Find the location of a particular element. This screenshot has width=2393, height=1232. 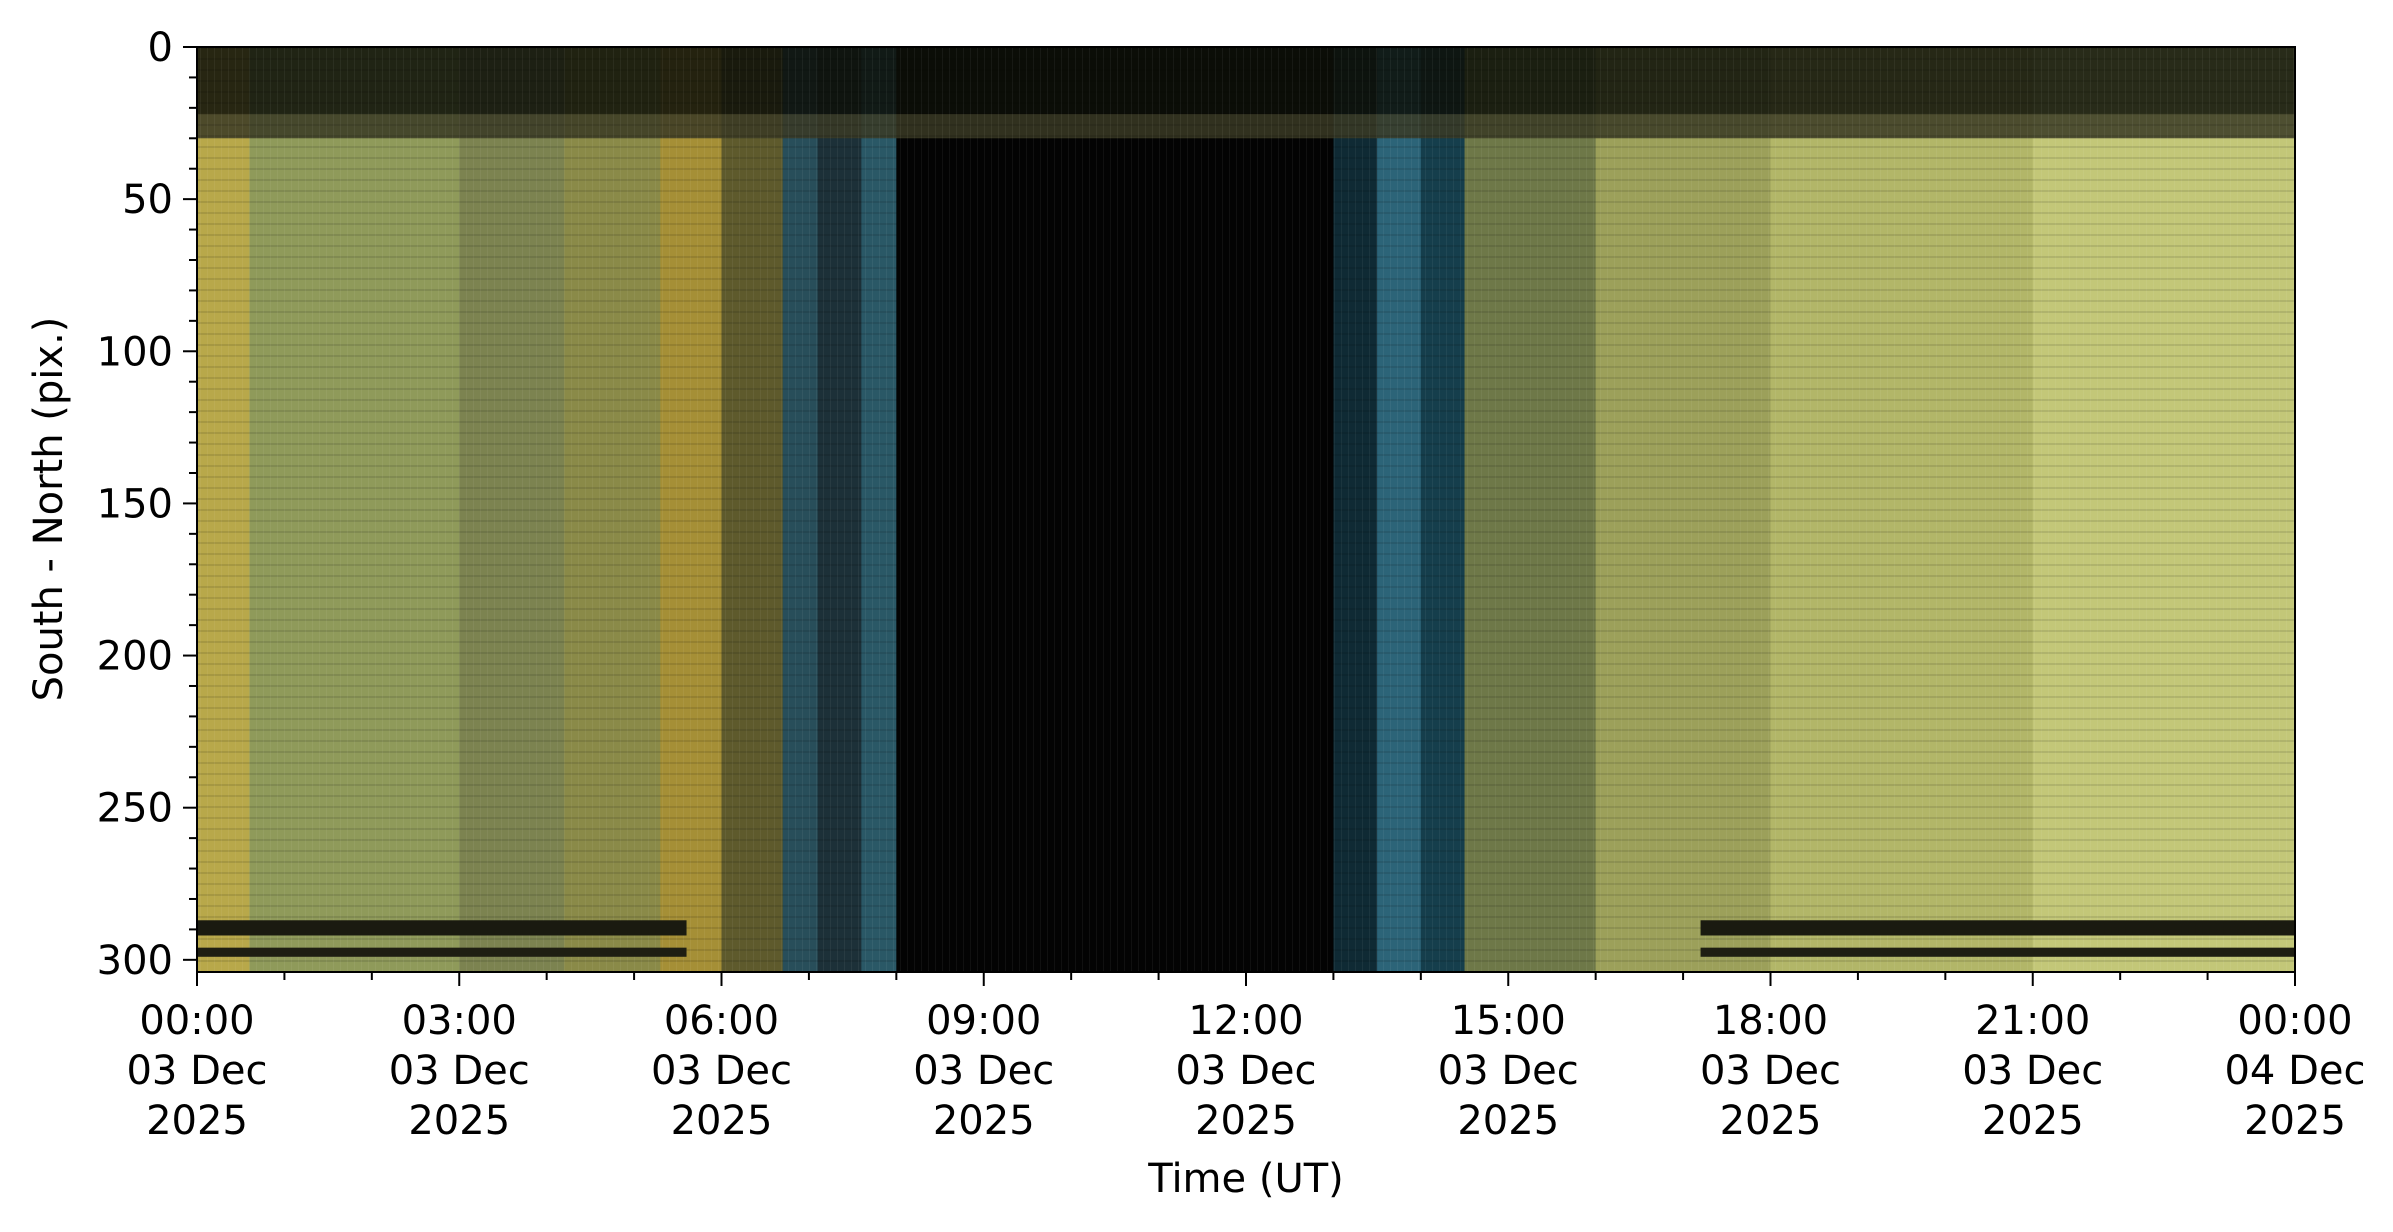

x-tick-label: 03:00 is located at coordinates (459, 1021).